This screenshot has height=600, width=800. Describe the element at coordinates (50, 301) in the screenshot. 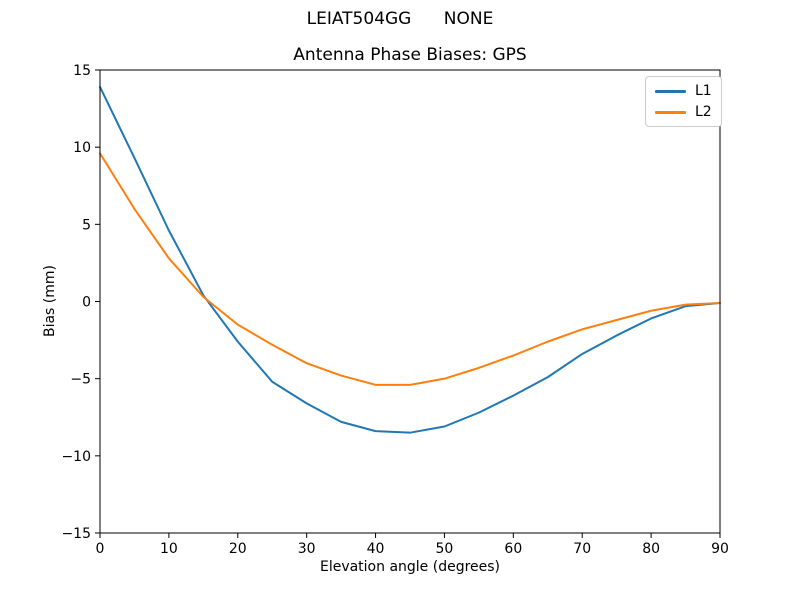

I see `y-axis-label: Bias (mm)` at that location.